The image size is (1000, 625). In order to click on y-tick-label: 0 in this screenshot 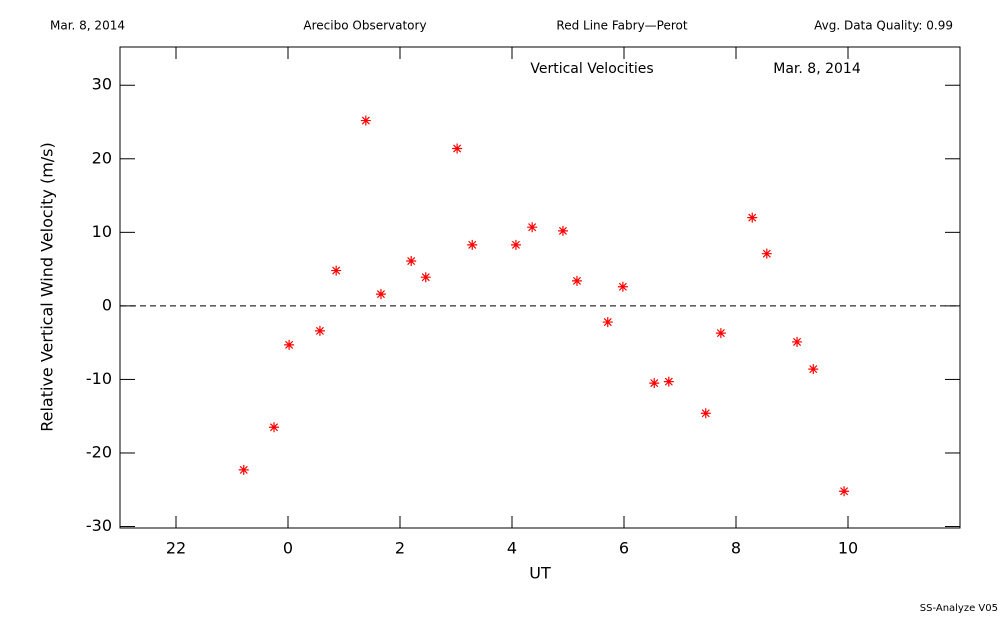, I will do `click(107, 304)`.